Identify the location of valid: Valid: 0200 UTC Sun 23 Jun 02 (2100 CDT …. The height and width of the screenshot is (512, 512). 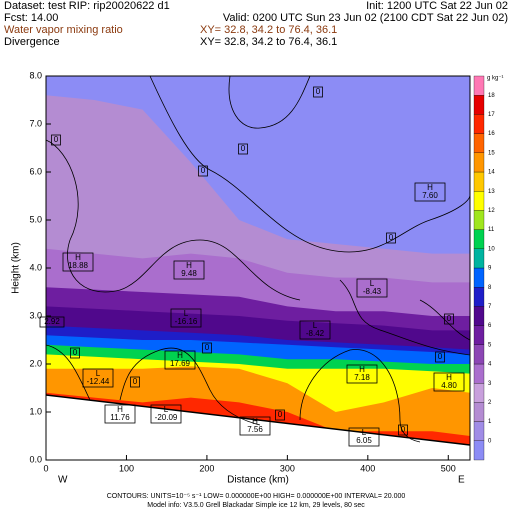
(365, 18).